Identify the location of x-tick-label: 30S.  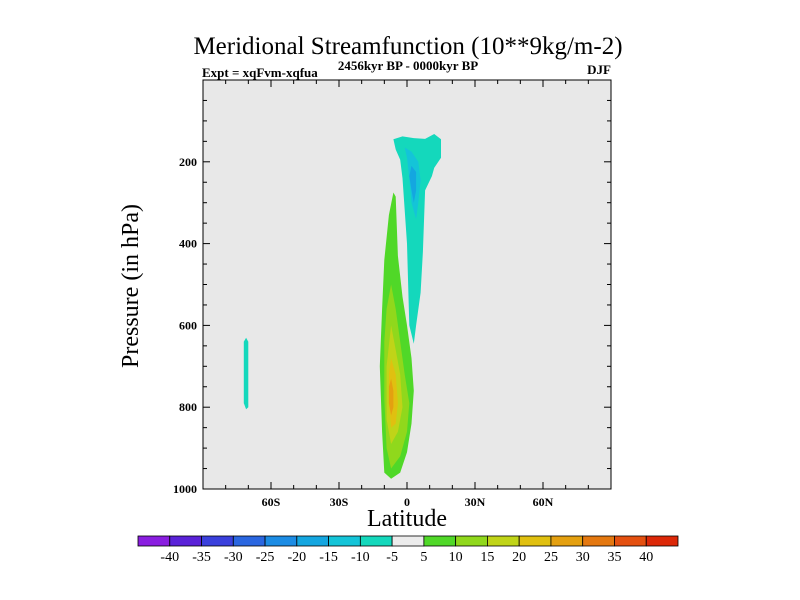
(339, 502).